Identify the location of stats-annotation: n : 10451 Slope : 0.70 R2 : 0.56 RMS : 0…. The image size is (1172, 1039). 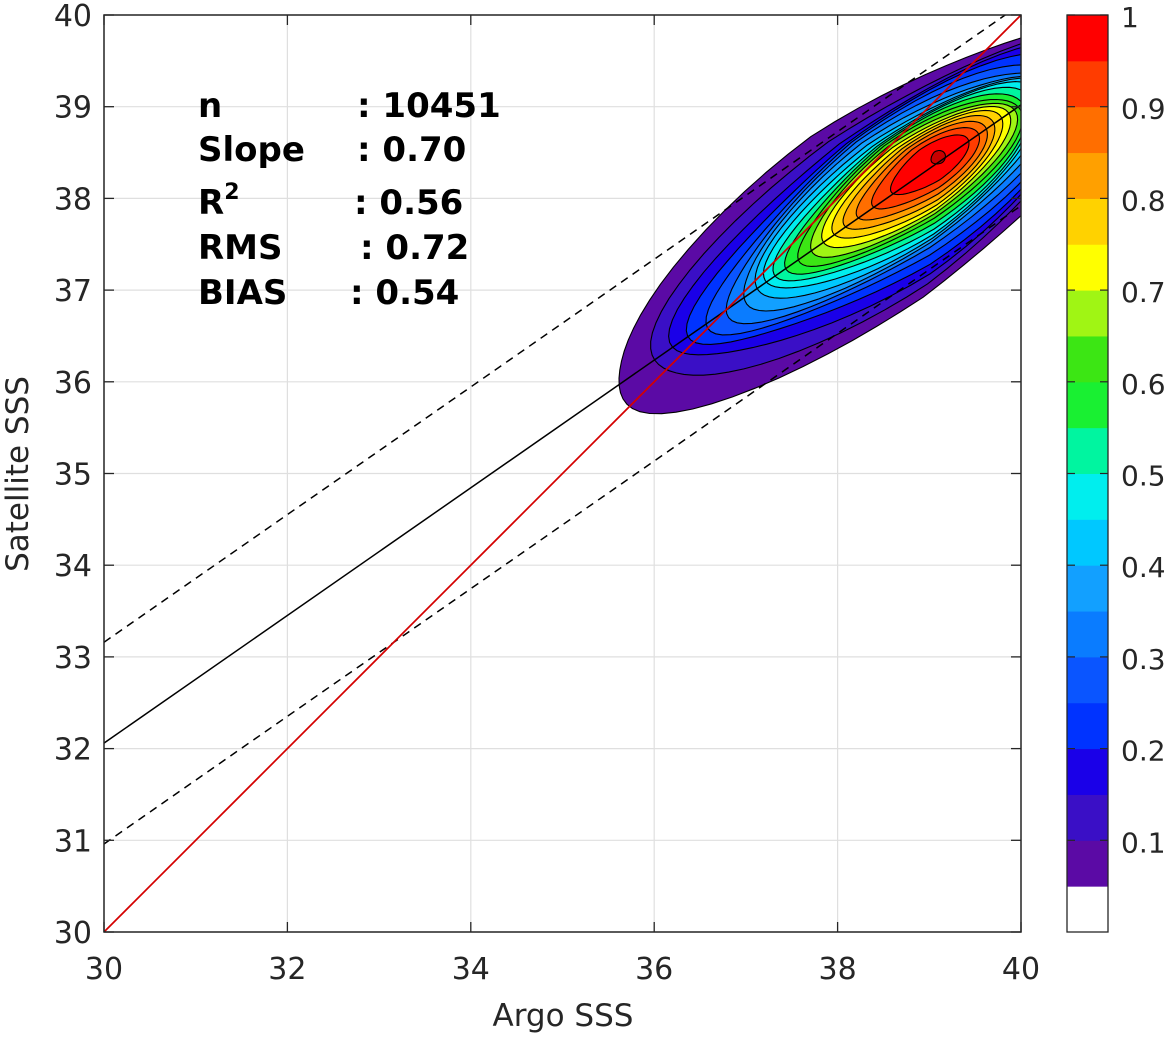
(349, 199).